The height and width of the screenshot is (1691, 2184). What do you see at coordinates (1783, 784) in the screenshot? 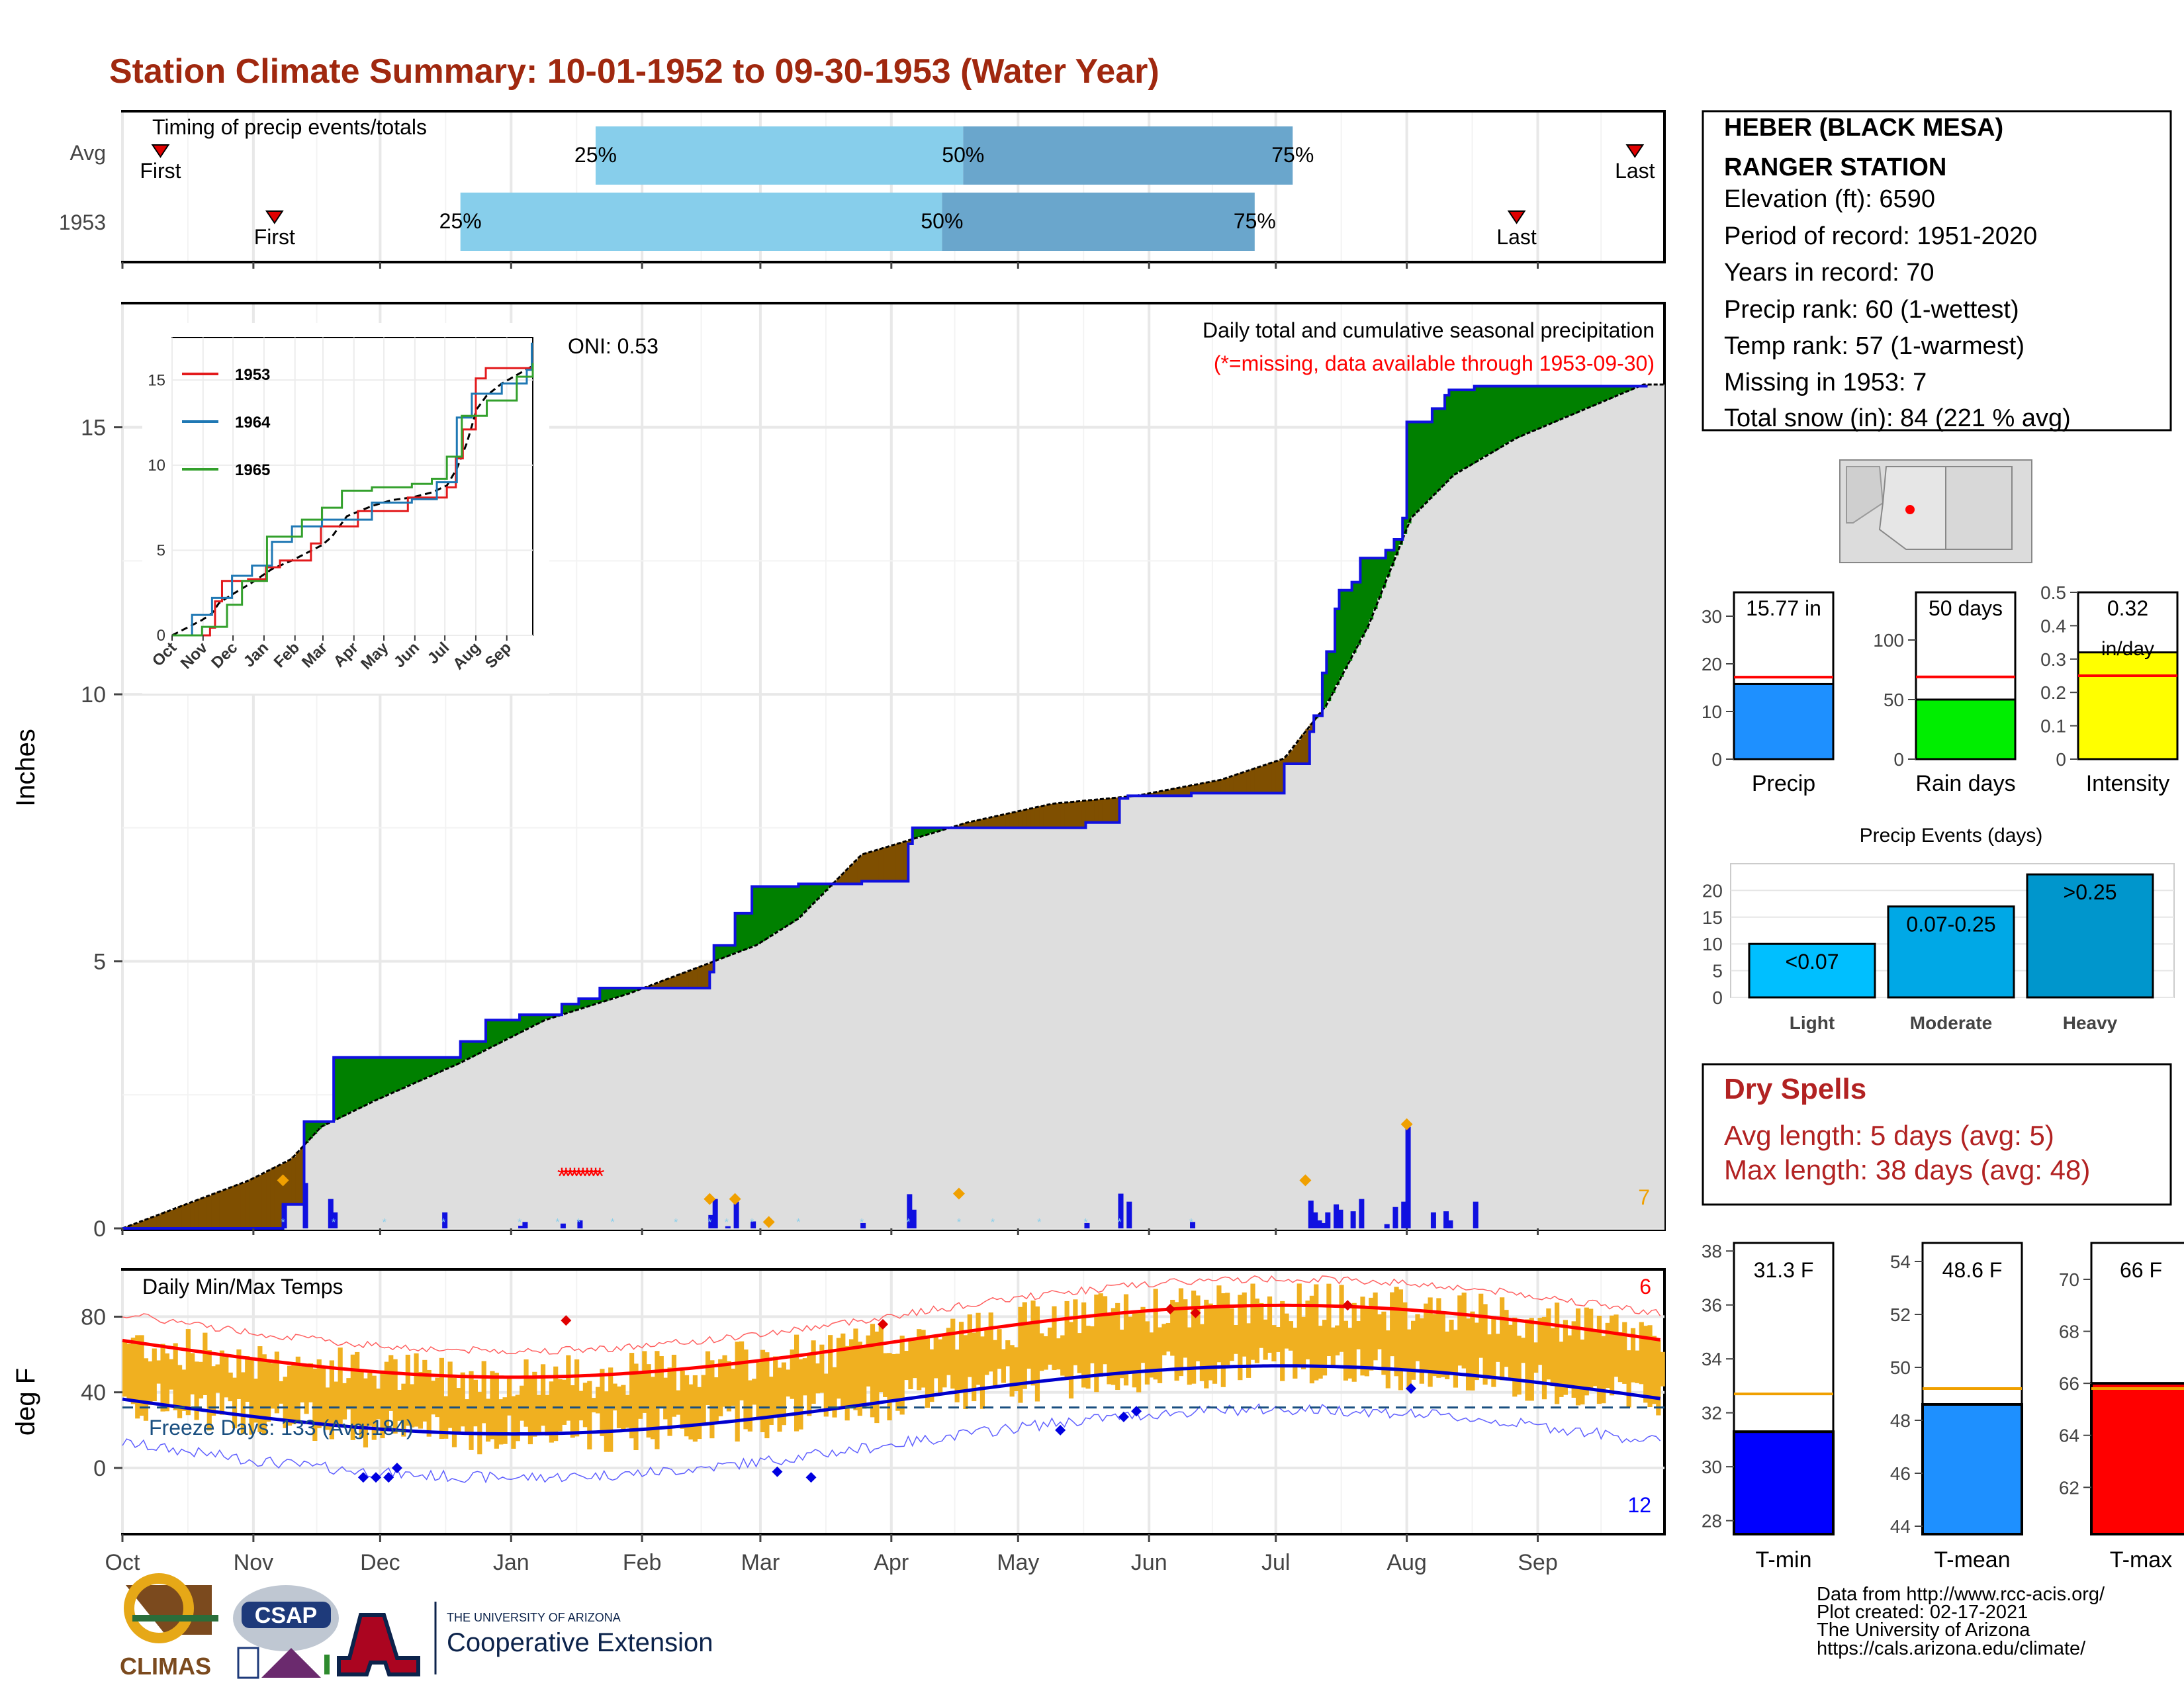
I see `mini-bar-category: Precip` at bounding box center [1783, 784].